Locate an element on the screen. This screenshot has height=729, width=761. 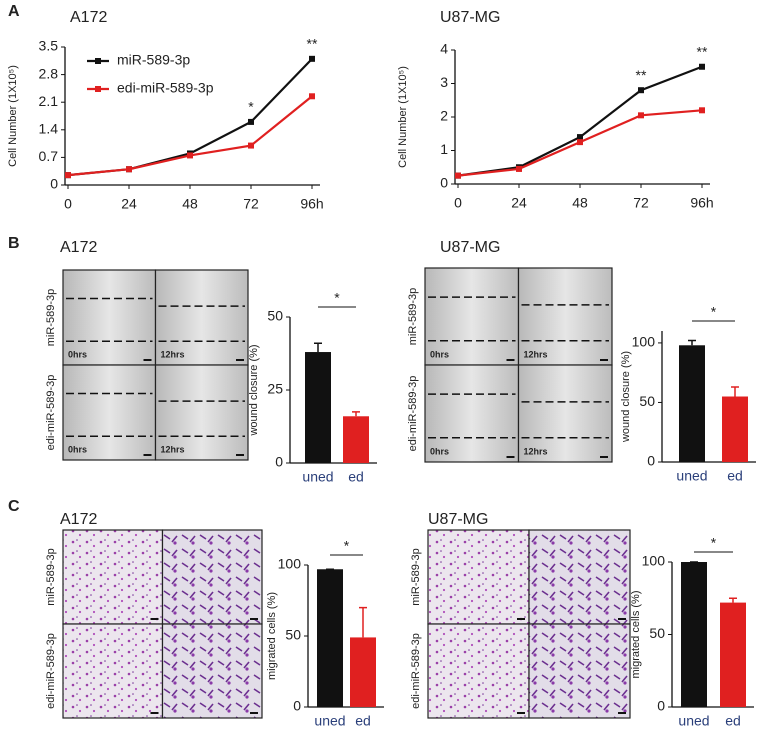
y-tick-label: 25 is located at coordinates (275, 389).